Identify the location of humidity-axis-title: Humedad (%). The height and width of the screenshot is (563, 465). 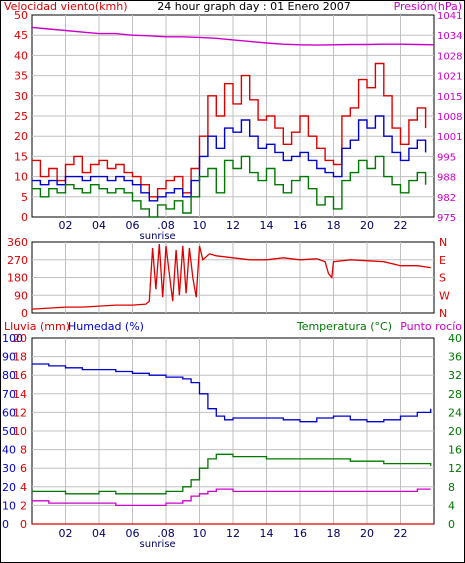
(106, 326).